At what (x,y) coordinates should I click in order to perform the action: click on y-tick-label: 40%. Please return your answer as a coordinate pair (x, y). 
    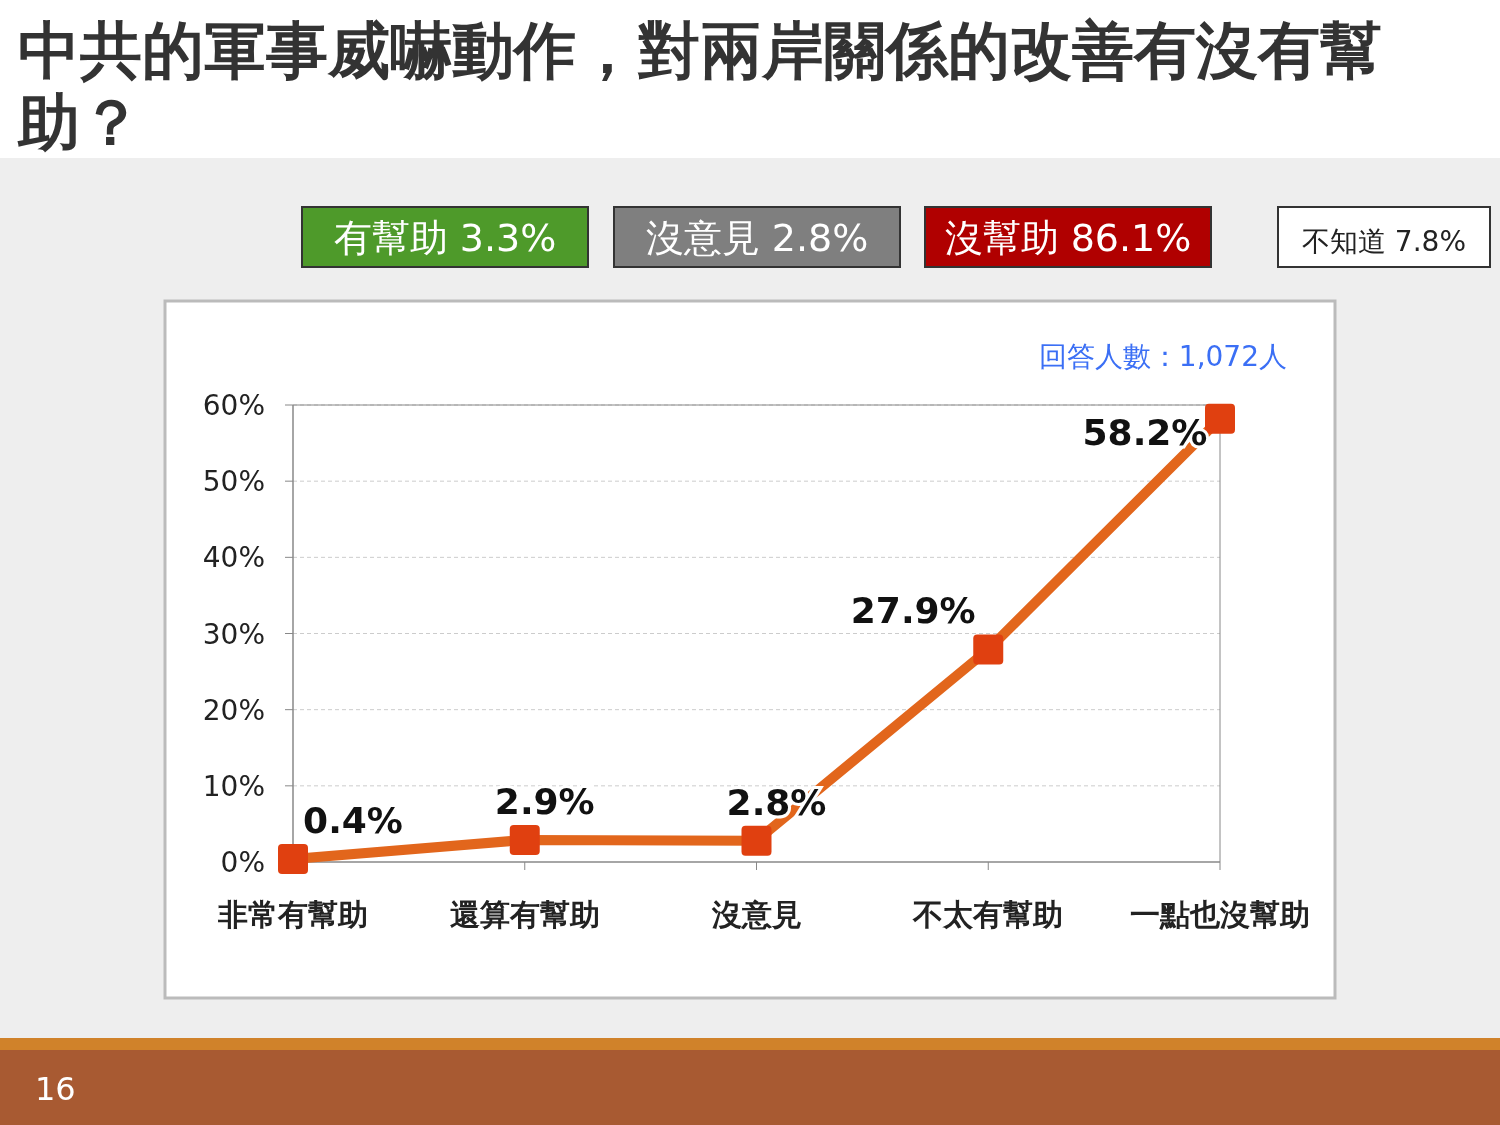
    Looking at the image, I should click on (233, 558).